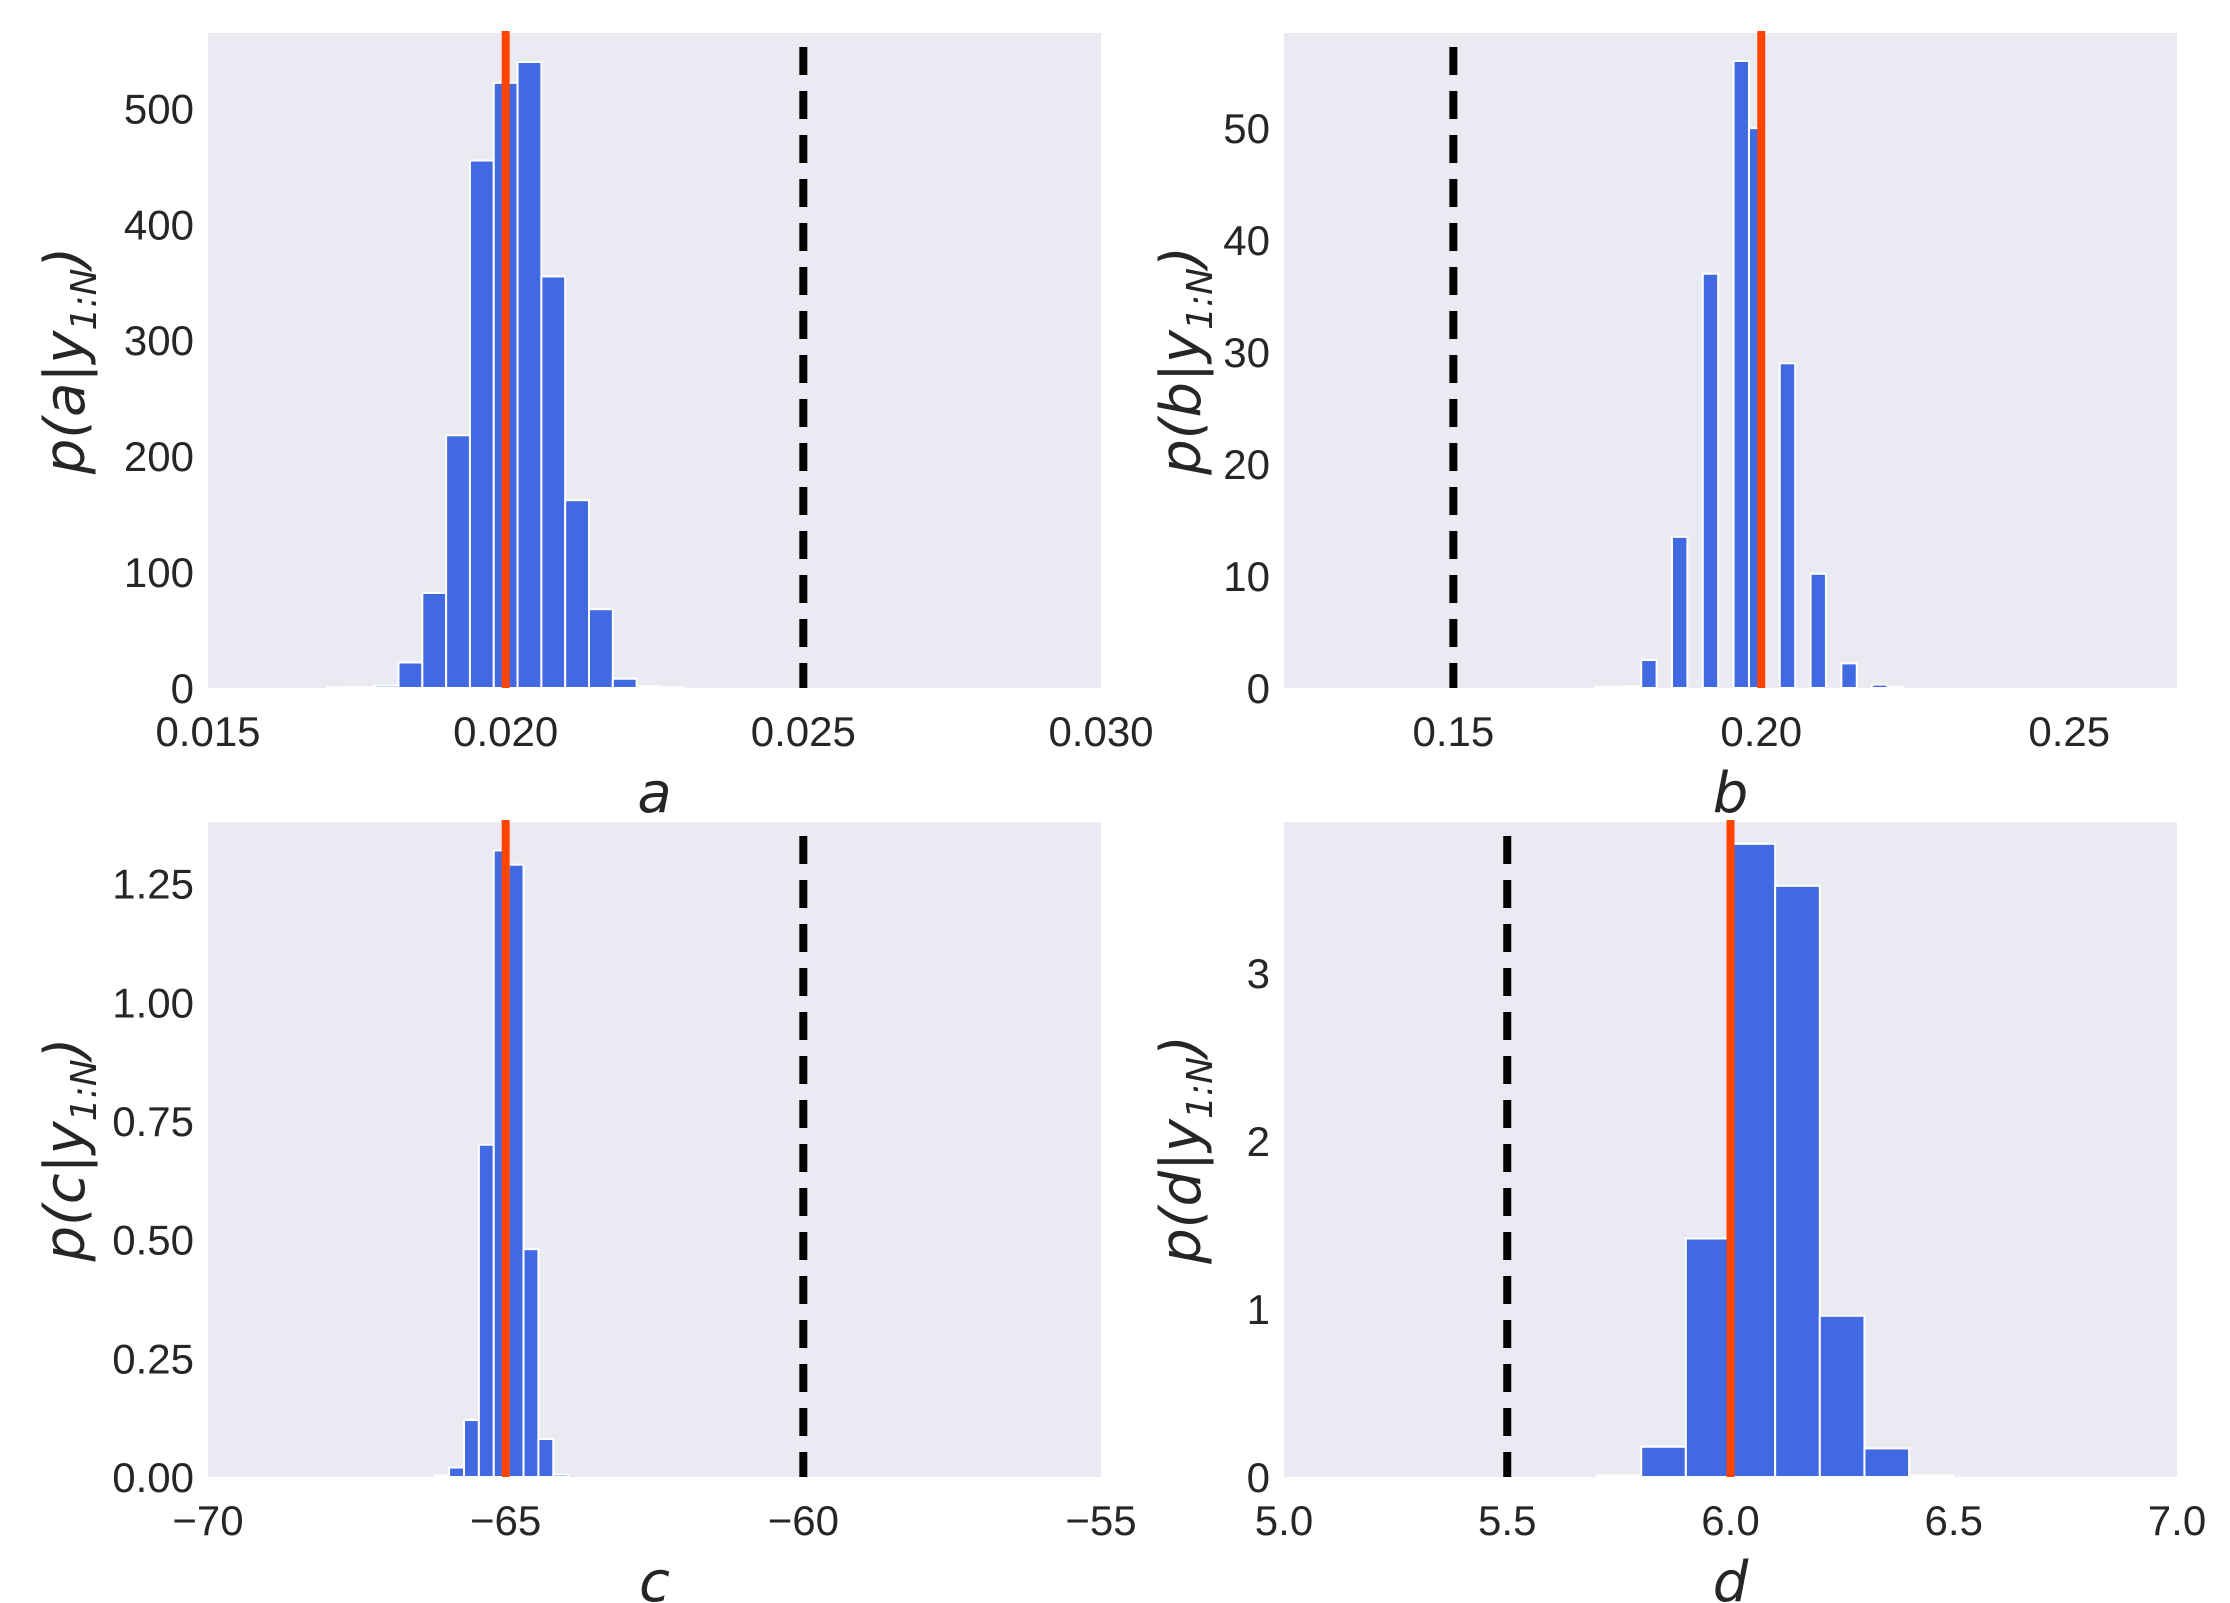 The height and width of the screenshot is (1603, 2230). What do you see at coordinates (1185, 1150) in the screenshot?
I see `y-axis-label: p(d|y1:N)` at bounding box center [1185, 1150].